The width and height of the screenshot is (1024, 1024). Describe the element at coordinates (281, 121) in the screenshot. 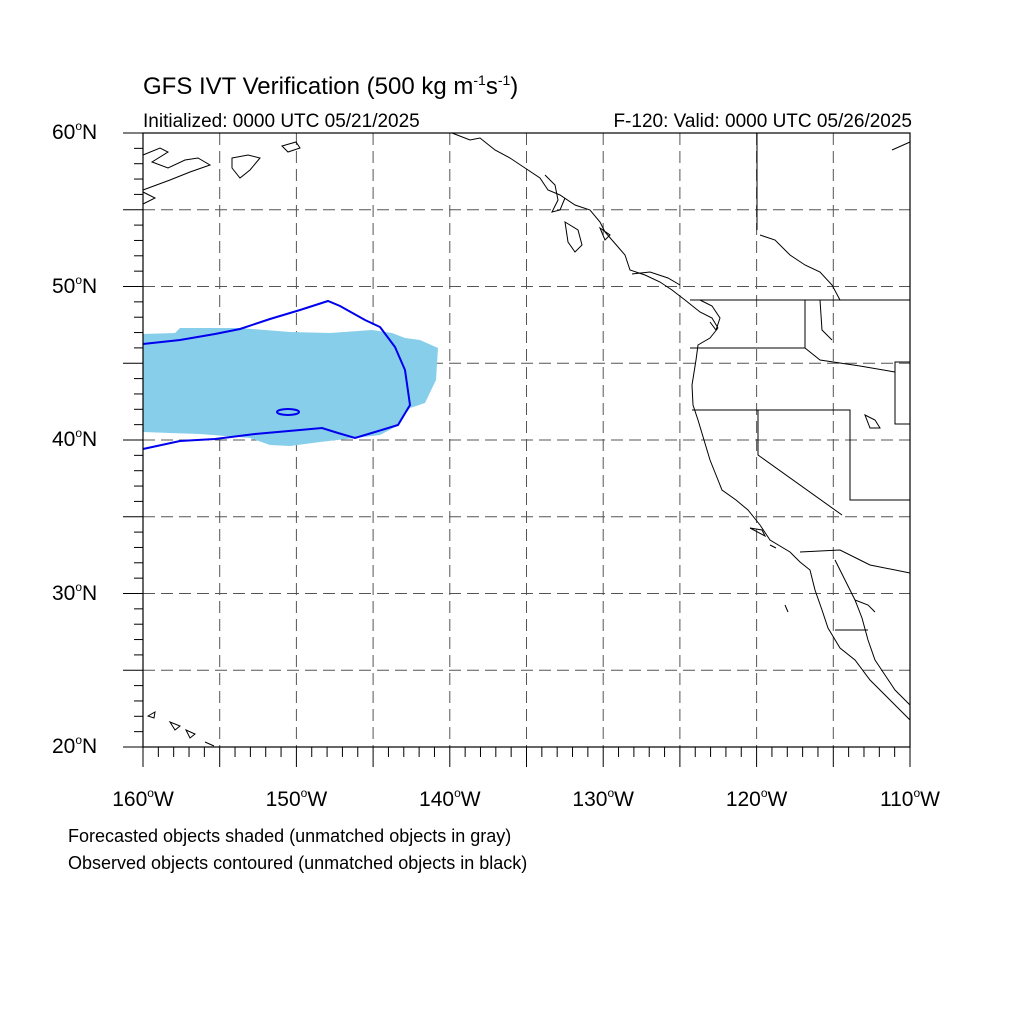

I see `init-time-label: Initialized: 0000 UTC 05/21/2025` at that location.